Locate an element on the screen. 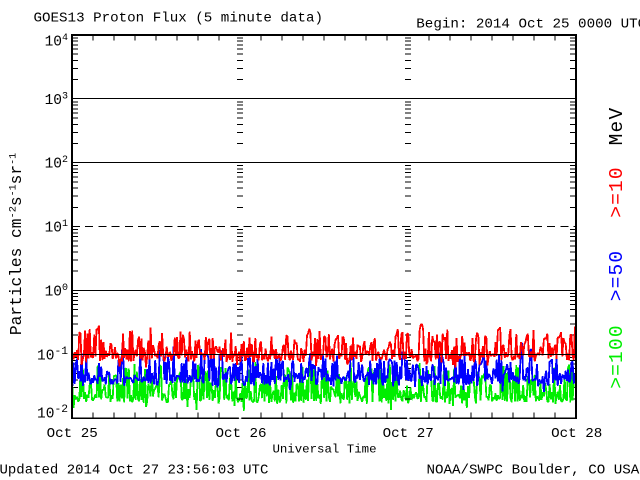 The width and height of the screenshot is (640, 480). svg-text:Updated 2014 Oct 27 23:56:03 U: Updated 2014 Oct 27 23:56:03 UTC is located at coordinates (134, 470).